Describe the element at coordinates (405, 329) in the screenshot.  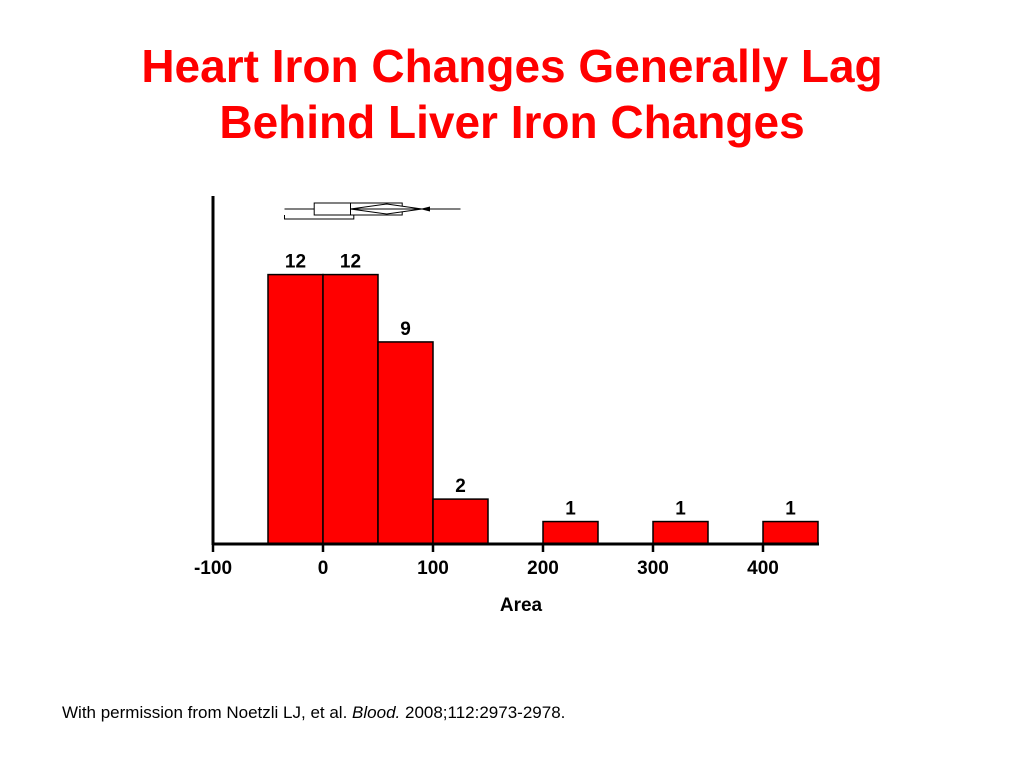
I see `bar-count-label: 9` at that location.